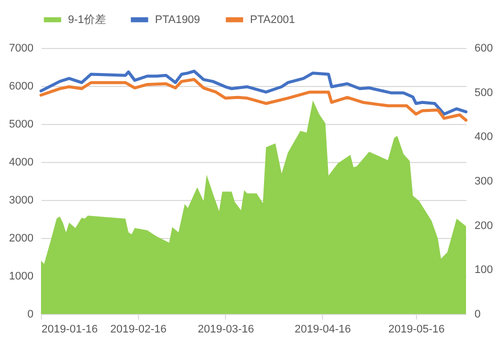 This screenshot has height=340, width=503. I want to click on x-tick-label: 2019-02-16, so click(138, 330).